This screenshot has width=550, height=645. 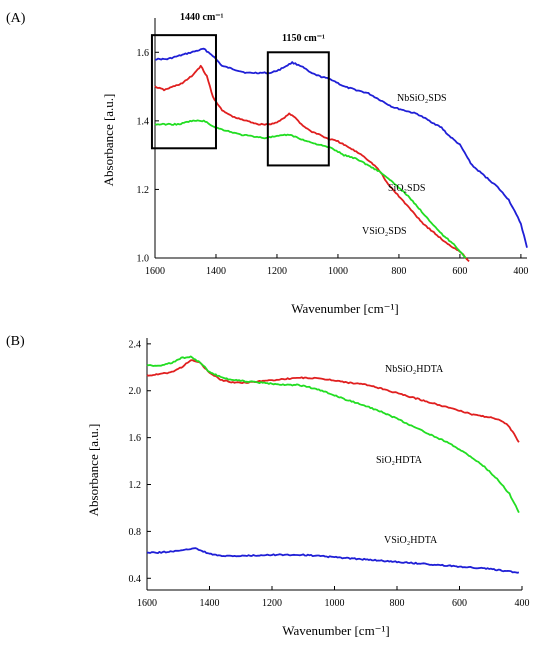 I want to click on annotation-label-1150: 1150 cm⁻¹, so click(x=303, y=38).